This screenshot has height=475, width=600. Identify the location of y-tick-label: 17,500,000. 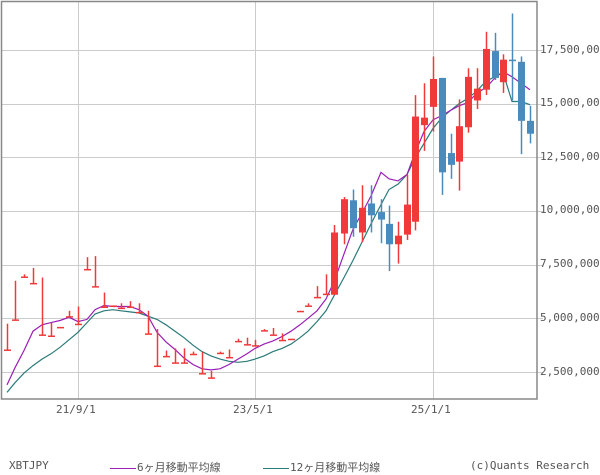
(570, 49).